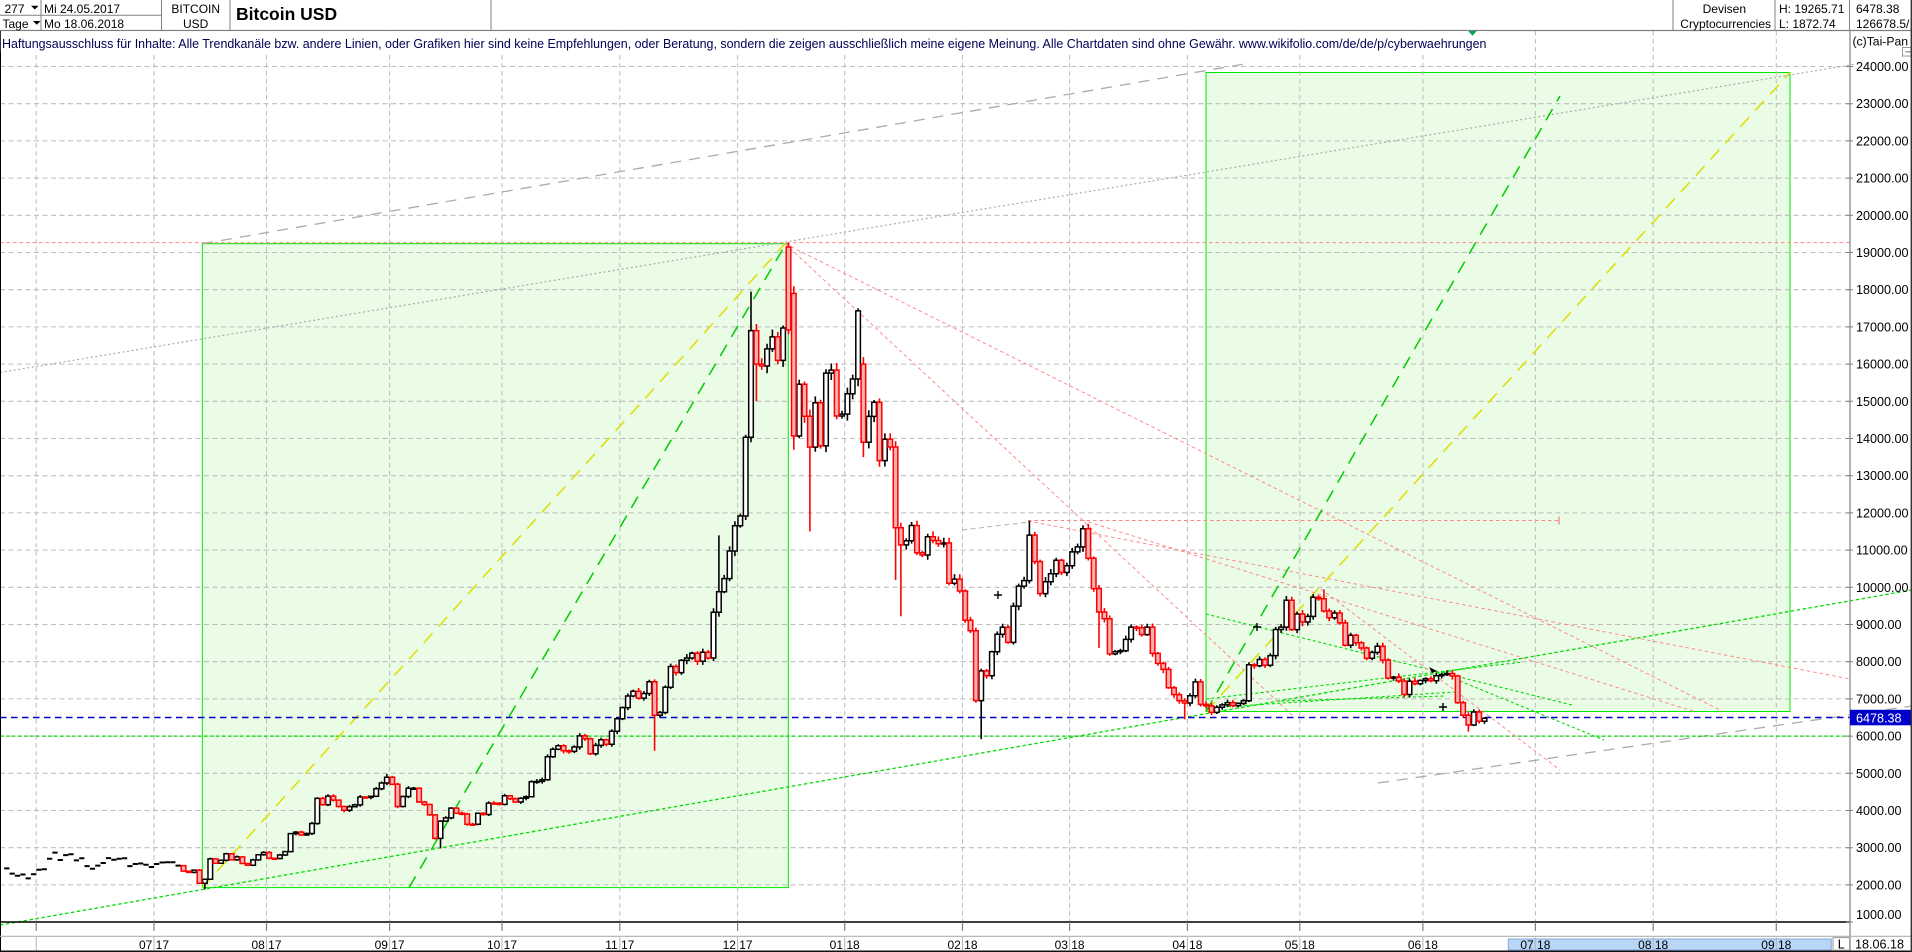 This screenshot has height=952, width=1912. What do you see at coordinates (1882, 588) in the screenshot?
I see `svg-text: 10000.00` at bounding box center [1882, 588].